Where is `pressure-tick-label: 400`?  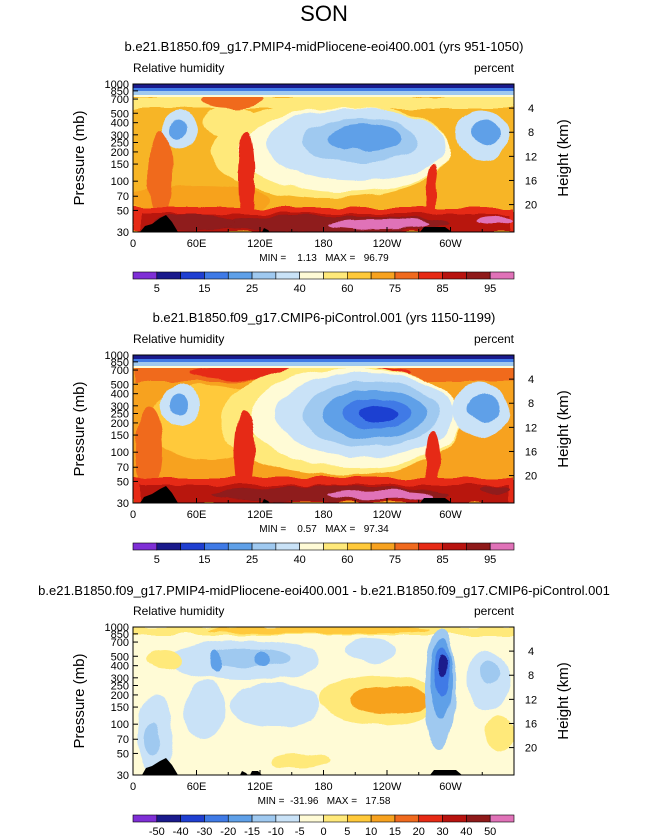 pressure-tick-label: 400 is located at coordinates (120, 395).